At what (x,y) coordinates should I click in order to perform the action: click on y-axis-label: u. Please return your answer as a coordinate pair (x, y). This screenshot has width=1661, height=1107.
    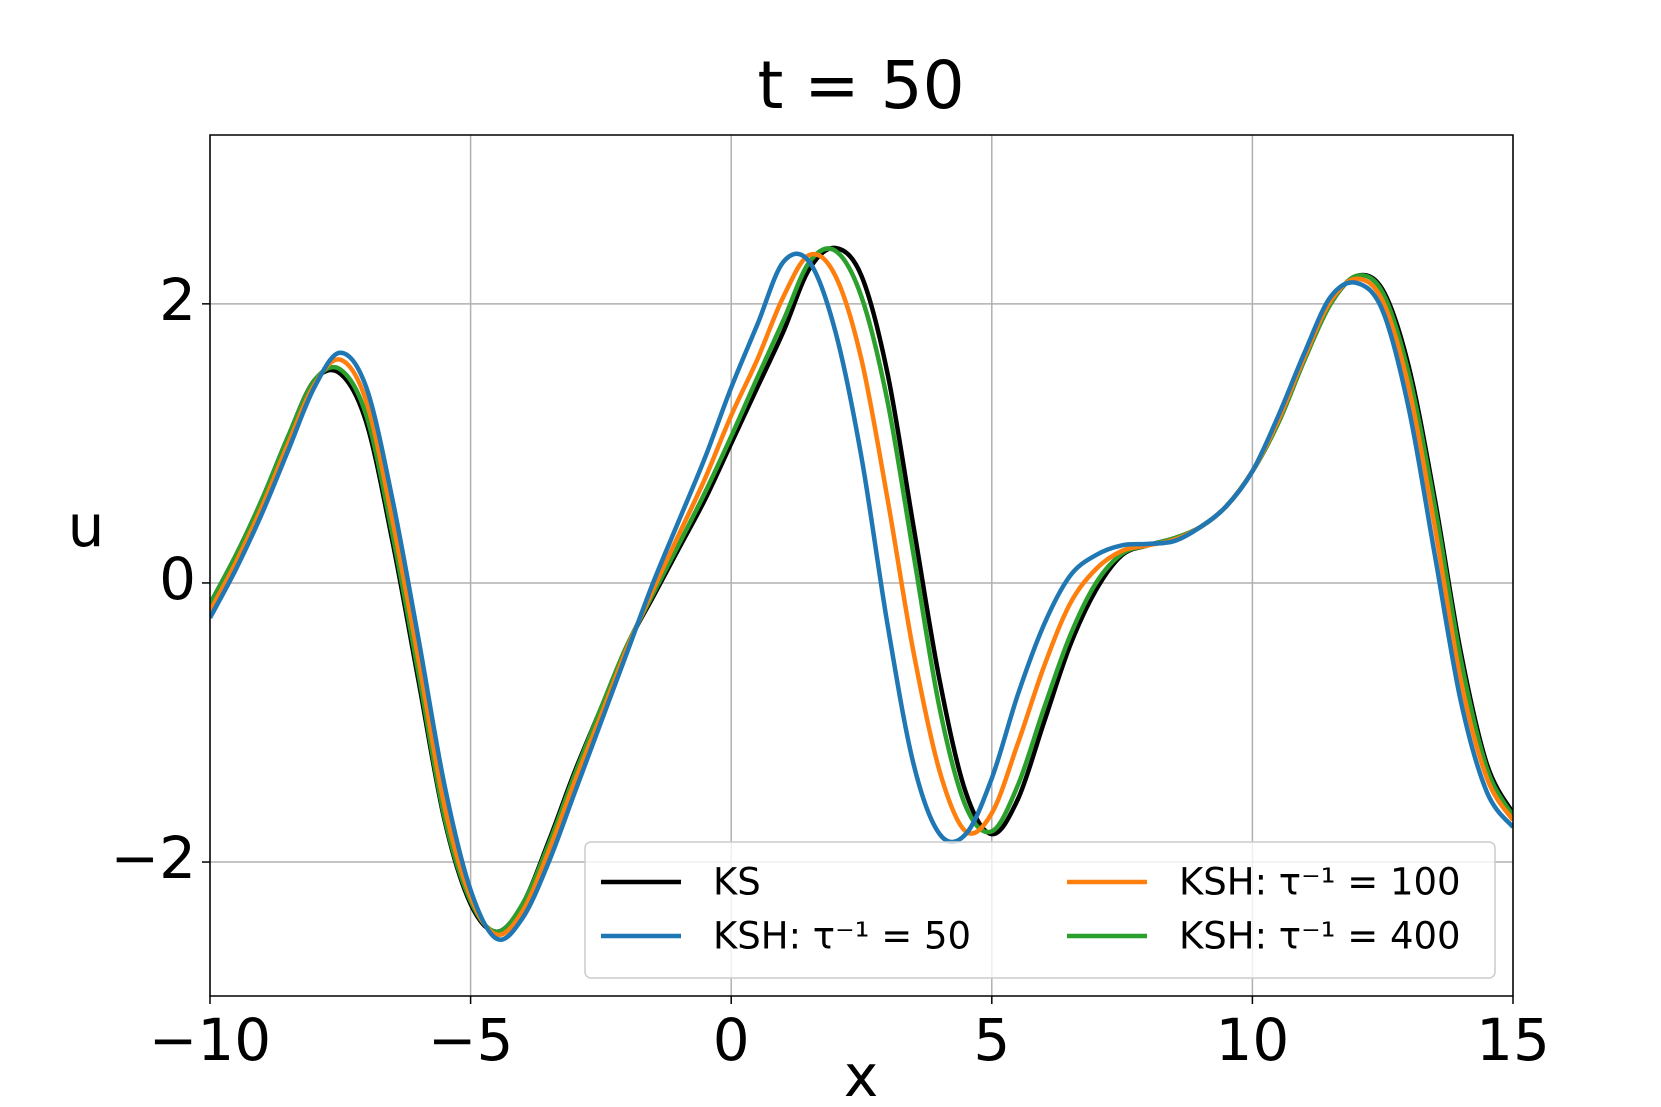
    Looking at the image, I should click on (86, 526).